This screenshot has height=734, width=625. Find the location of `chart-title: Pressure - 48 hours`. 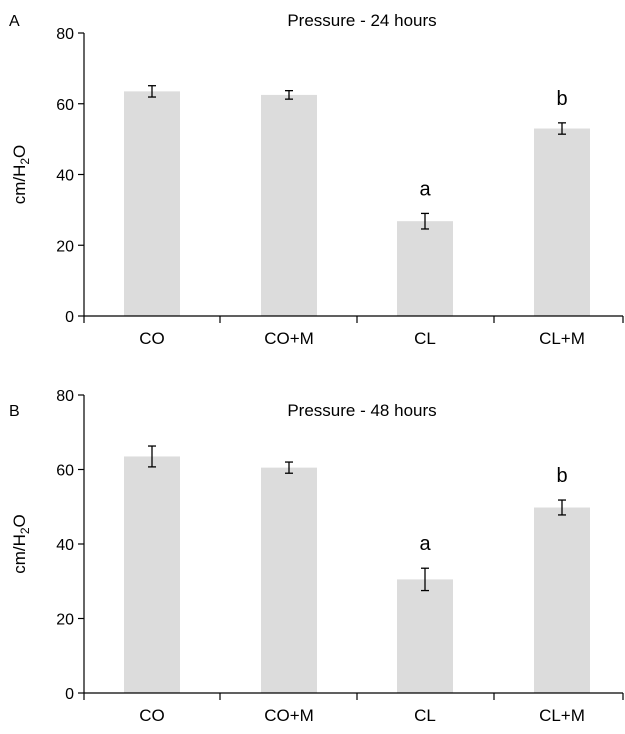

chart-title: Pressure - 48 hours is located at coordinates (361, 410).